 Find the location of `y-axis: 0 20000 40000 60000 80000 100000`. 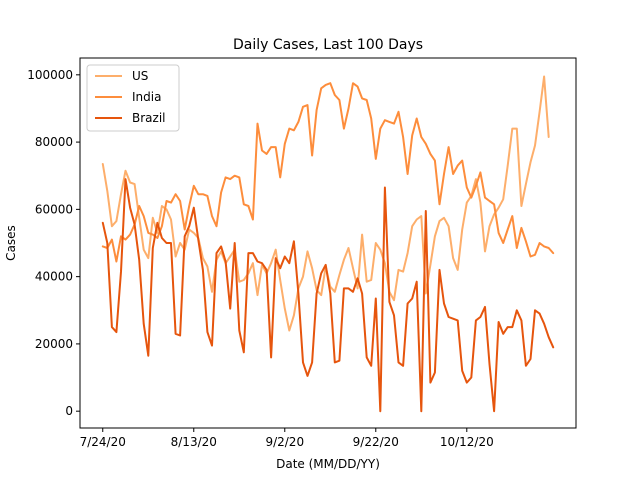

y-axis: 0 20000 40000 60000 80000 100000 is located at coordinates (53, 243).